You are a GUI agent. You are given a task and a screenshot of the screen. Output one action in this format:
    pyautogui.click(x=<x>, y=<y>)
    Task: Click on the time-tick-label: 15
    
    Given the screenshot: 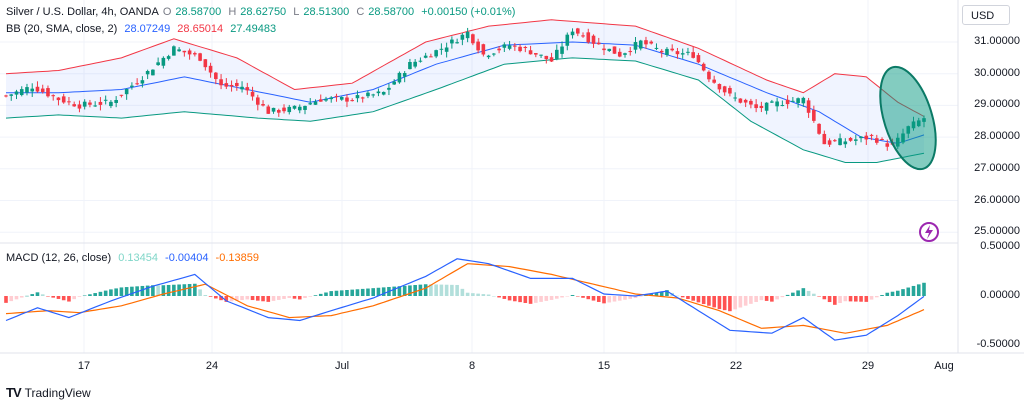 What is the action you would take?
    pyautogui.click(x=604, y=366)
    